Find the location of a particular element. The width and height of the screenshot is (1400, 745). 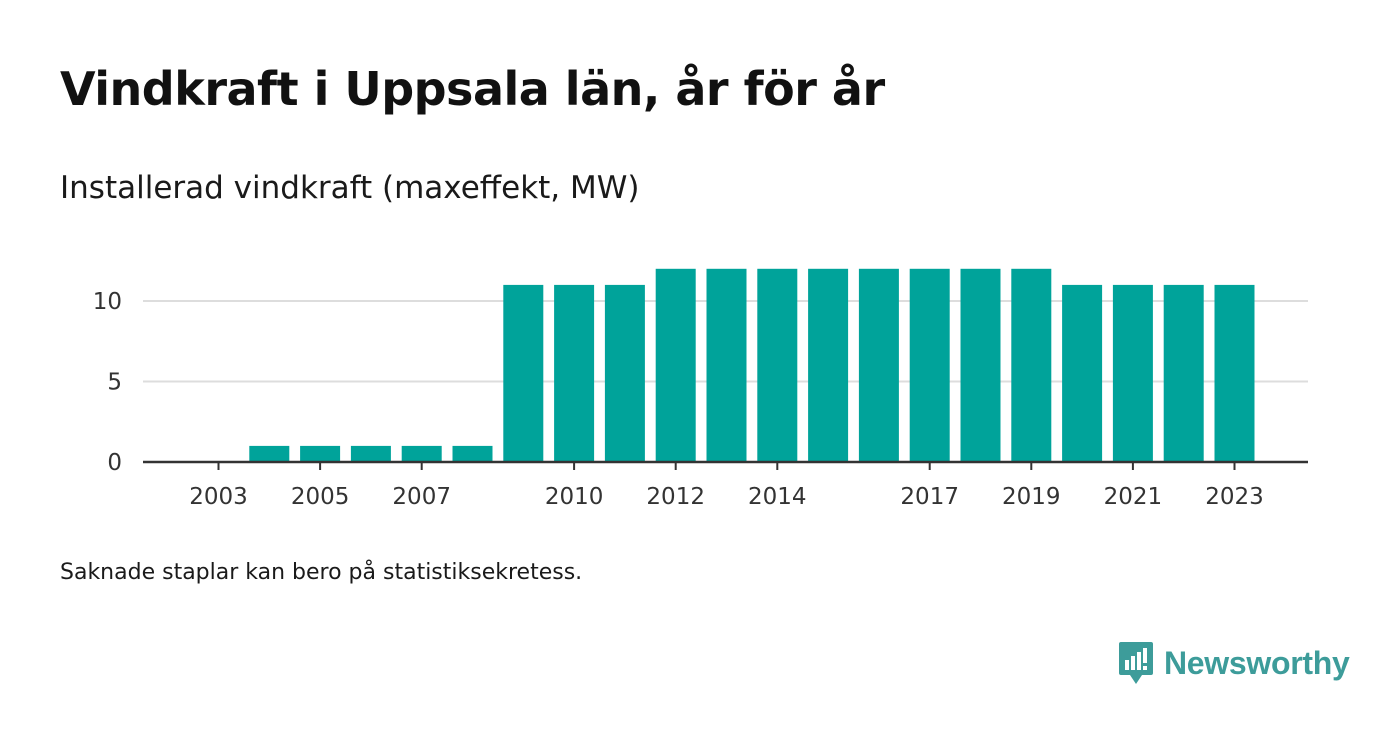

bar-2015 is located at coordinates (828, 365).